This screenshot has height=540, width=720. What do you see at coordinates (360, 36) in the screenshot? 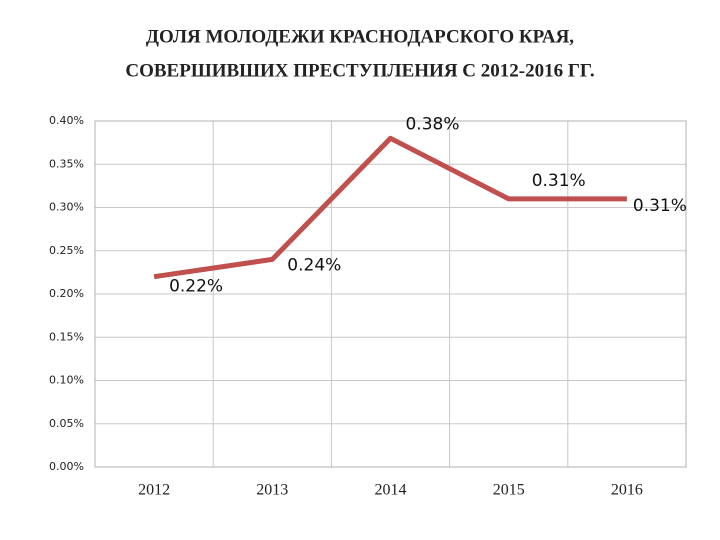
I see `chart-title: ДОЛЯ МОЛОДЕЖИ КРАСНОДАРСКОГО КРАЯ,` at bounding box center [360, 36].